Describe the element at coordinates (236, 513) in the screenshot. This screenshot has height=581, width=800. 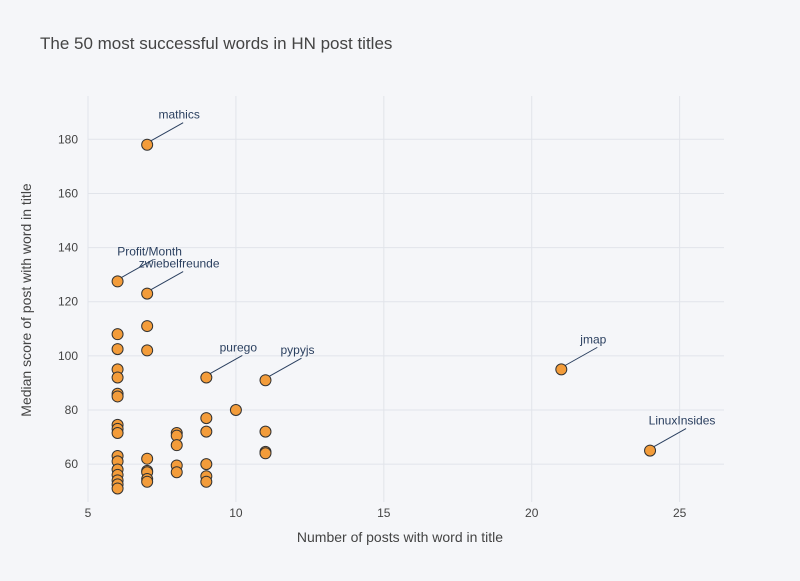
I see `x-tick-label: 10` at that location.